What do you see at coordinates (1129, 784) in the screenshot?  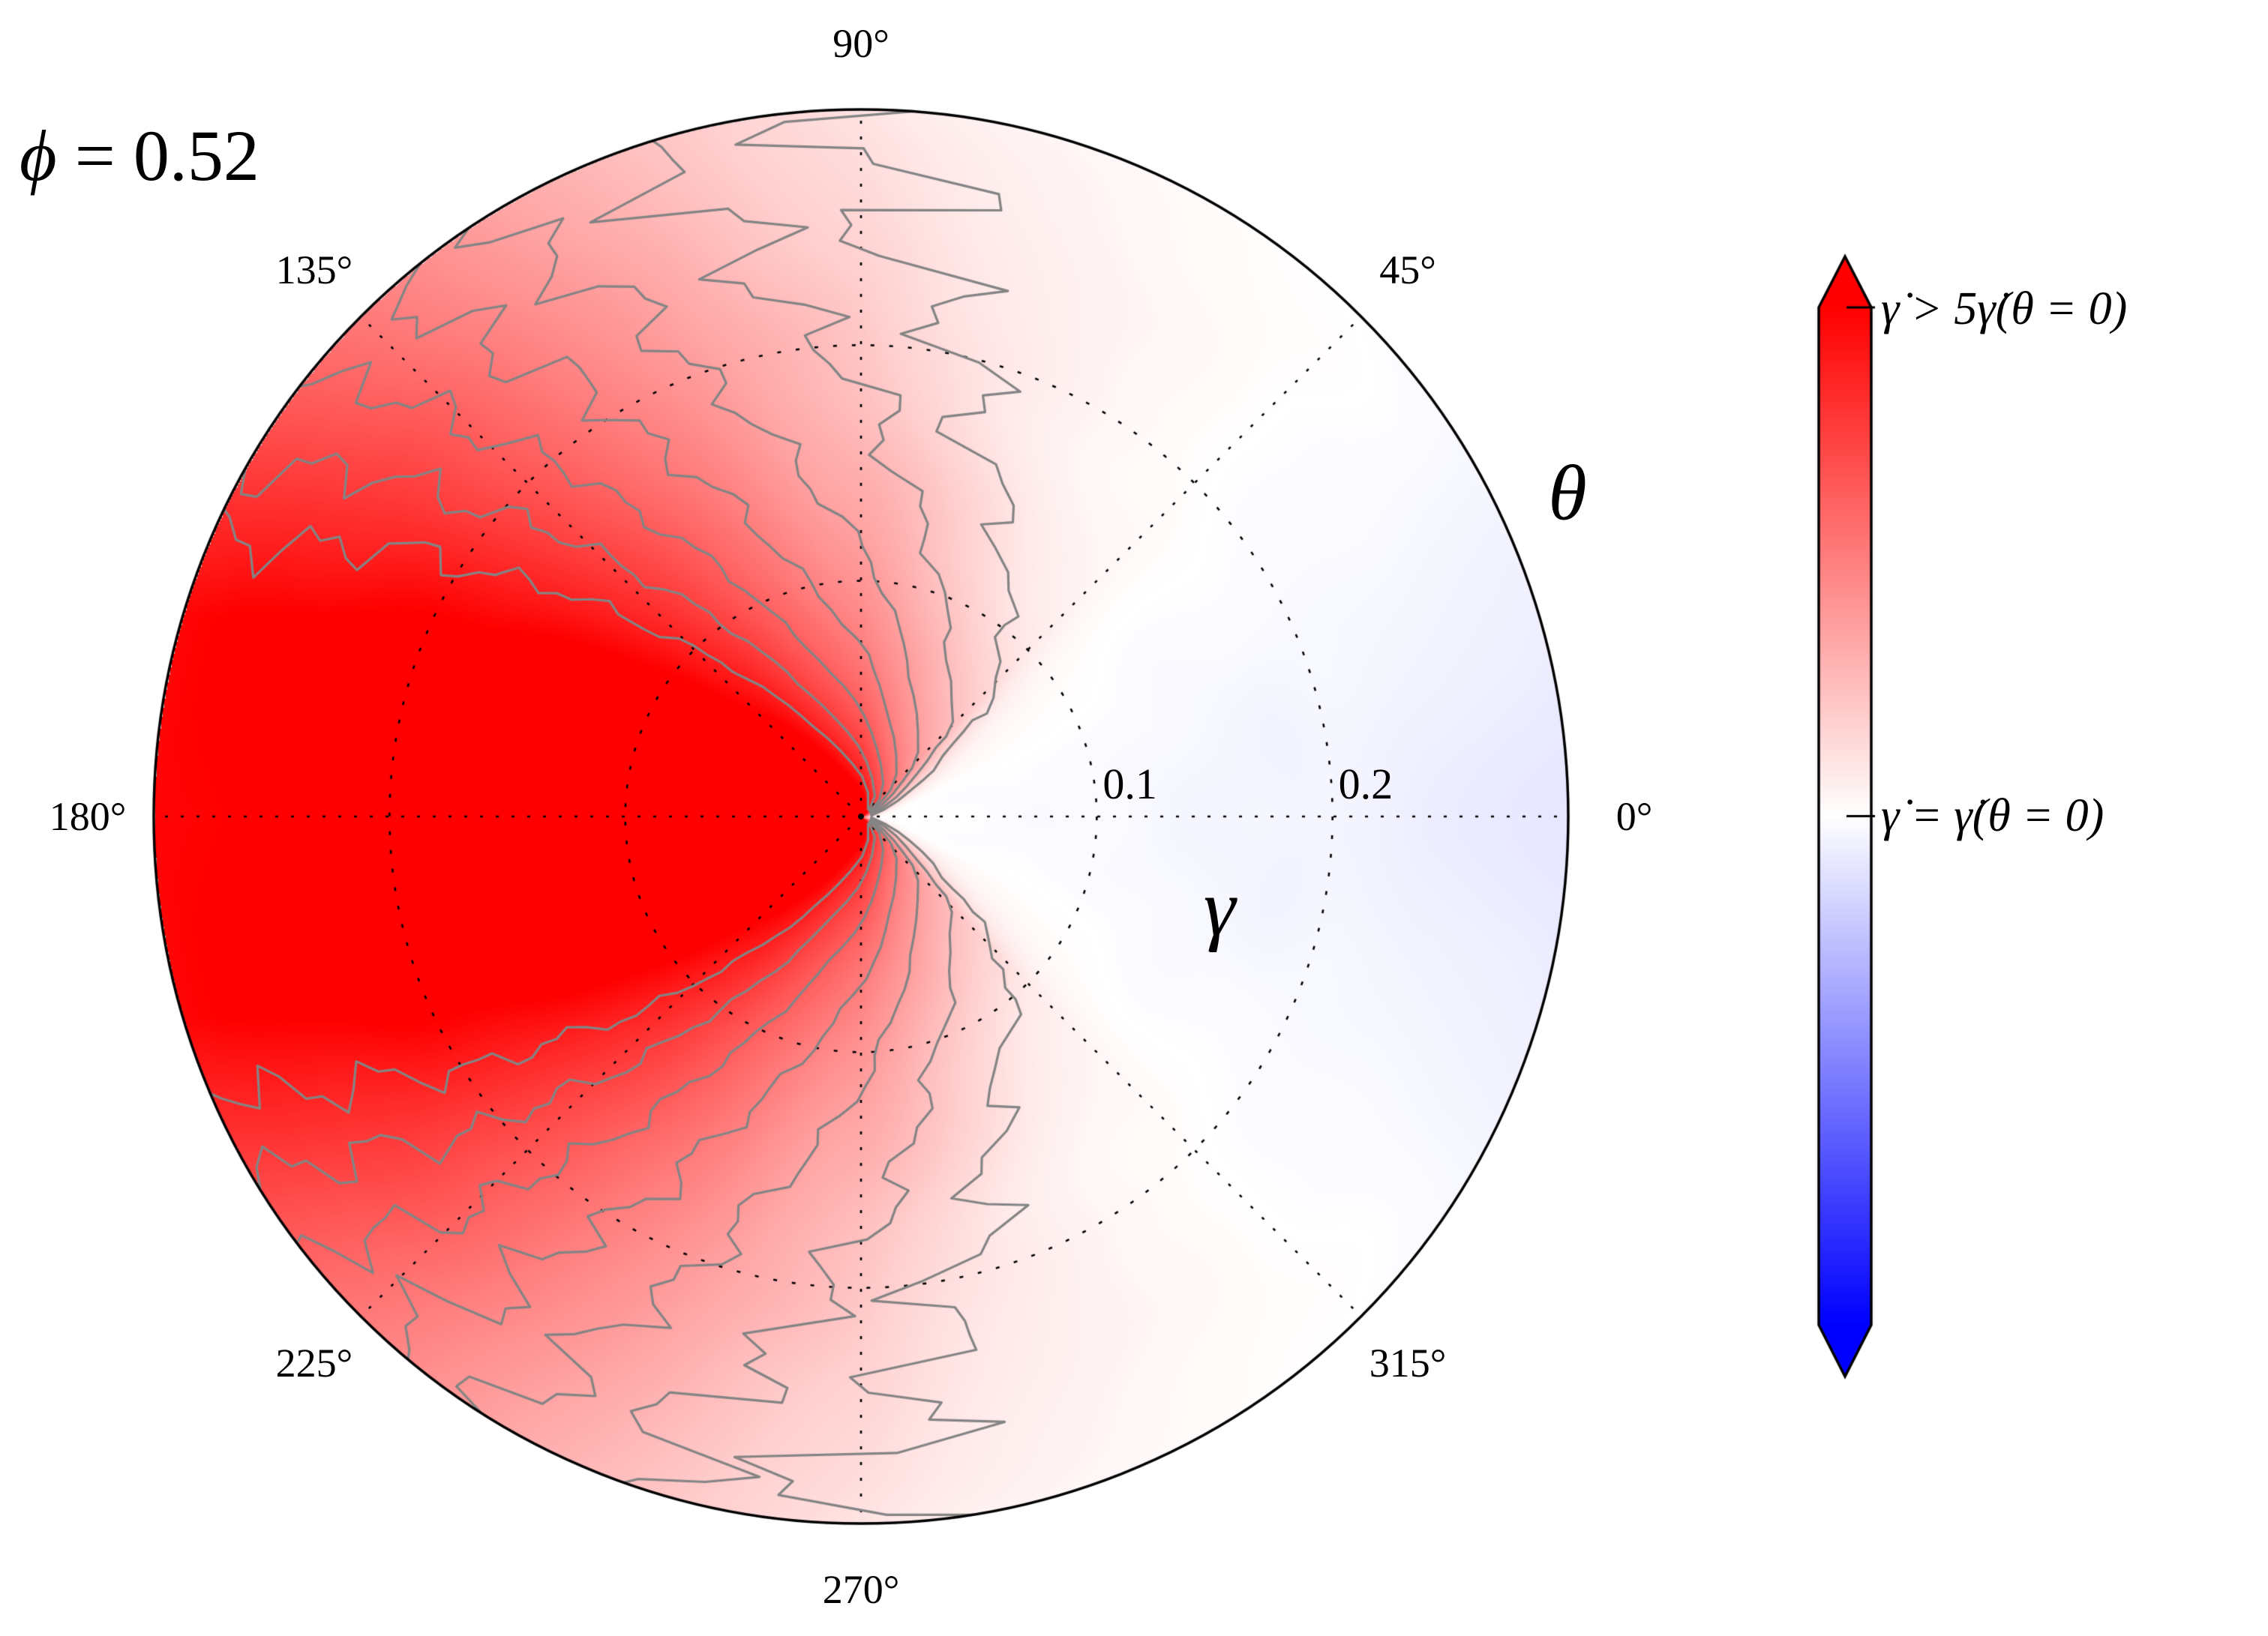 I see `radial-tick-label-0.1: 0.1` at bounding box center [1129, 784].